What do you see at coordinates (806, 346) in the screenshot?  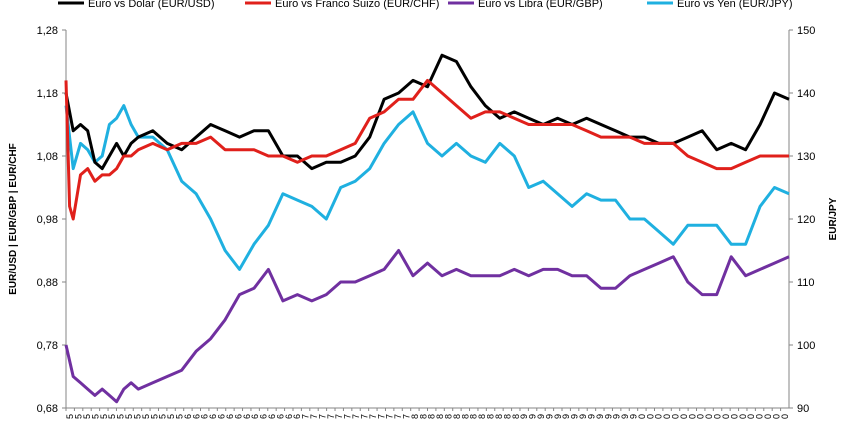 I see `right-axis-tick-label: 100` at bounding box center [806, 346].